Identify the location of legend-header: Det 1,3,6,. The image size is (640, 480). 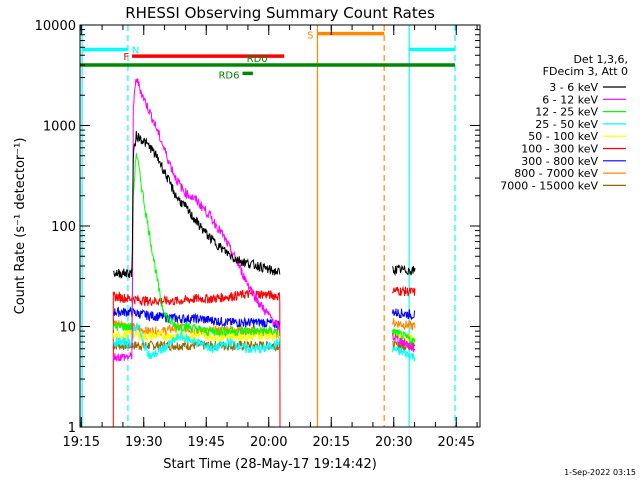
(600, 59).